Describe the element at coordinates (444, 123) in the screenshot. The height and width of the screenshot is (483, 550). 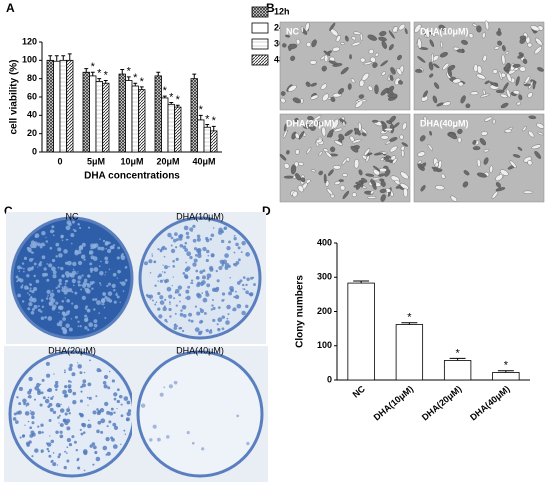
I see `micrograph-label: DHA(40μM)` at that location.